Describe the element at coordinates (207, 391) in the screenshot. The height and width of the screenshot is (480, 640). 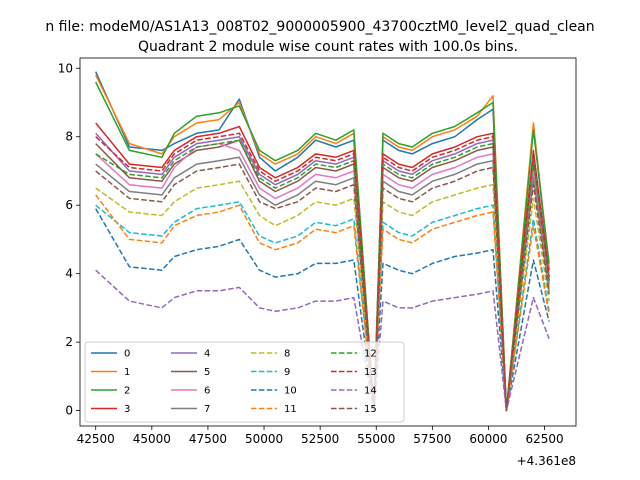
I see `legend-label-6: 6` at that location.